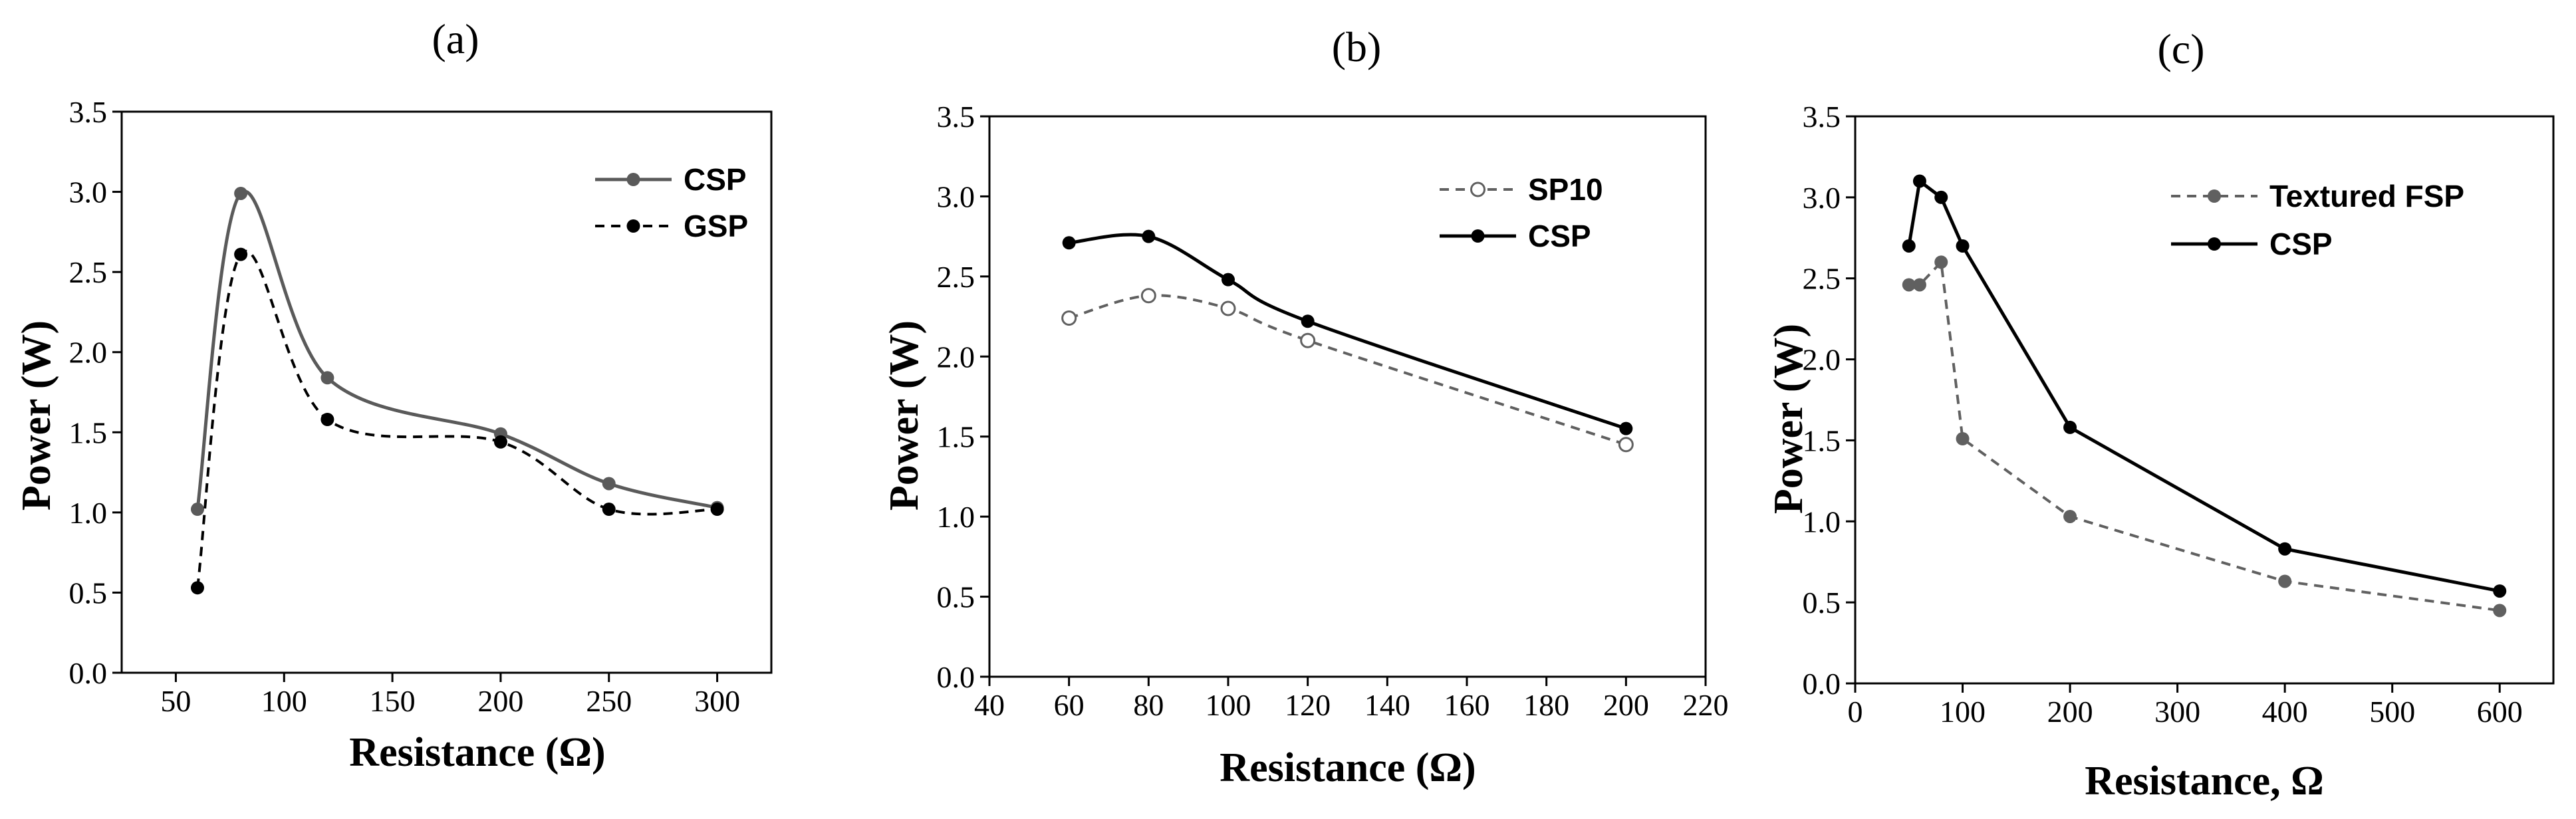 The image size is (2576, 819). Describe the element at coordinates (1566, 189) in the screenshot. I see `legend-label: SP10` at that location.